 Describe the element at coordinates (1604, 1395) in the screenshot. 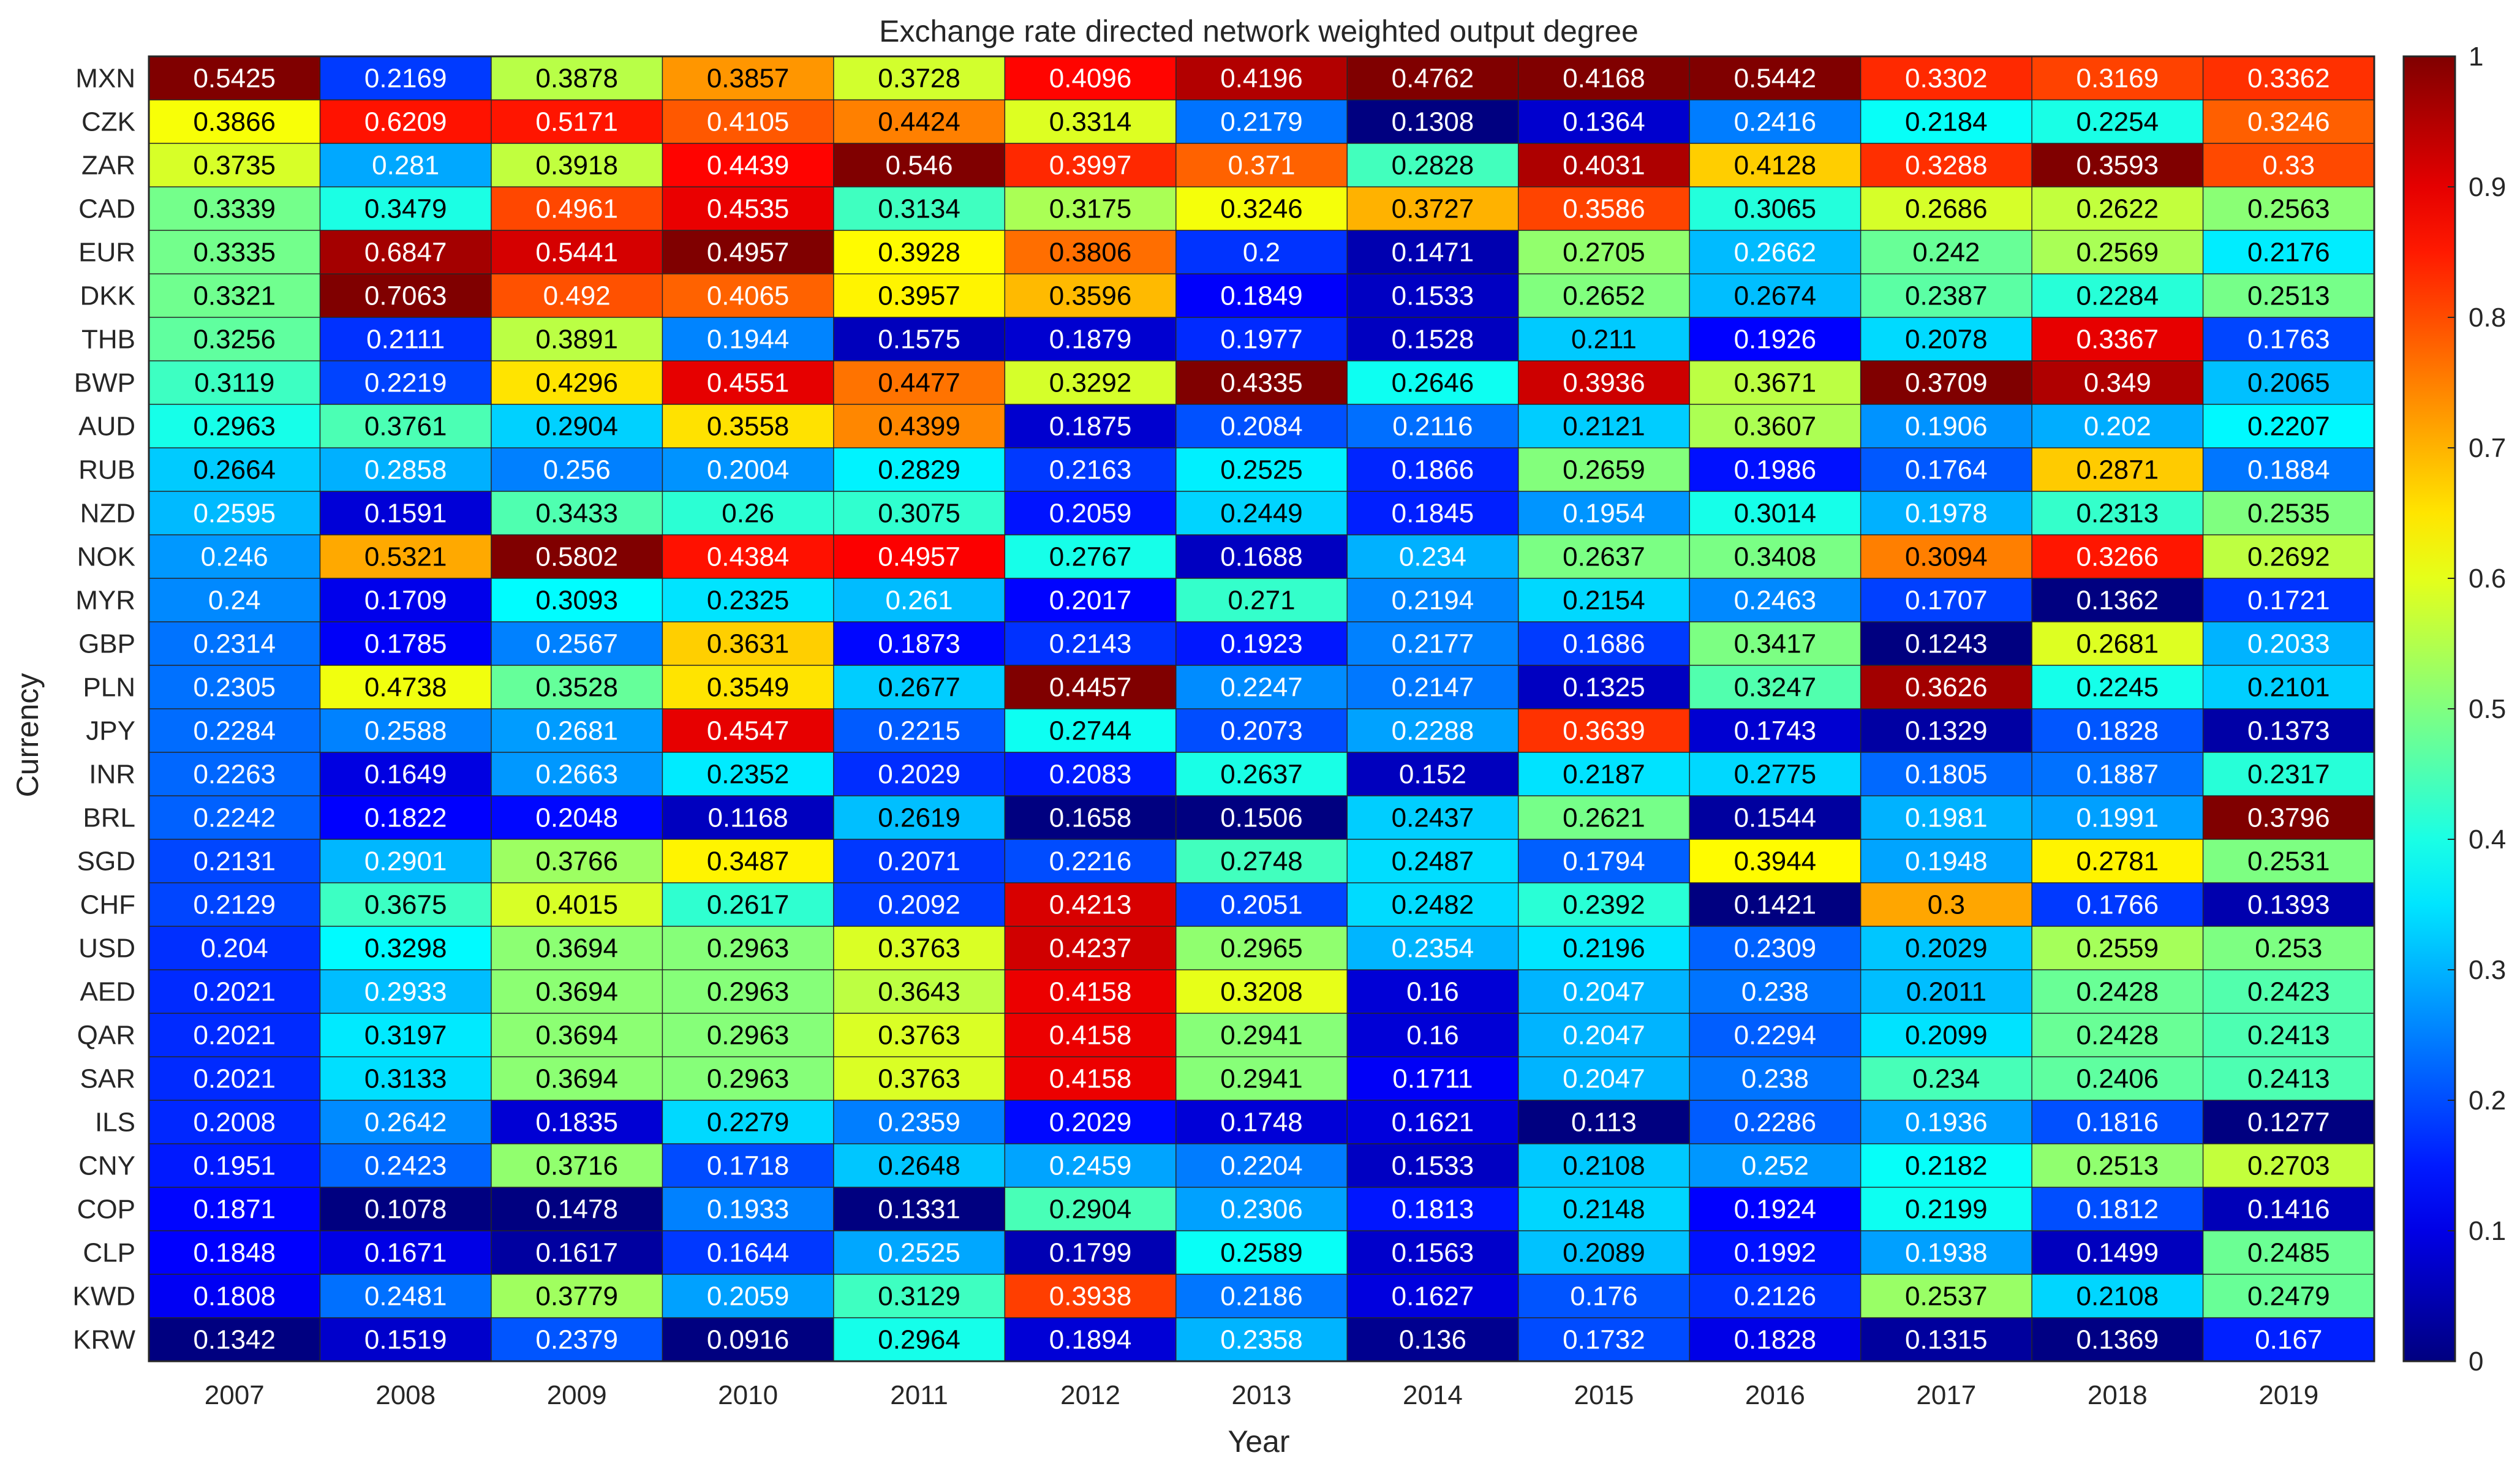

I see `x-tick-label: 2015` at that location.